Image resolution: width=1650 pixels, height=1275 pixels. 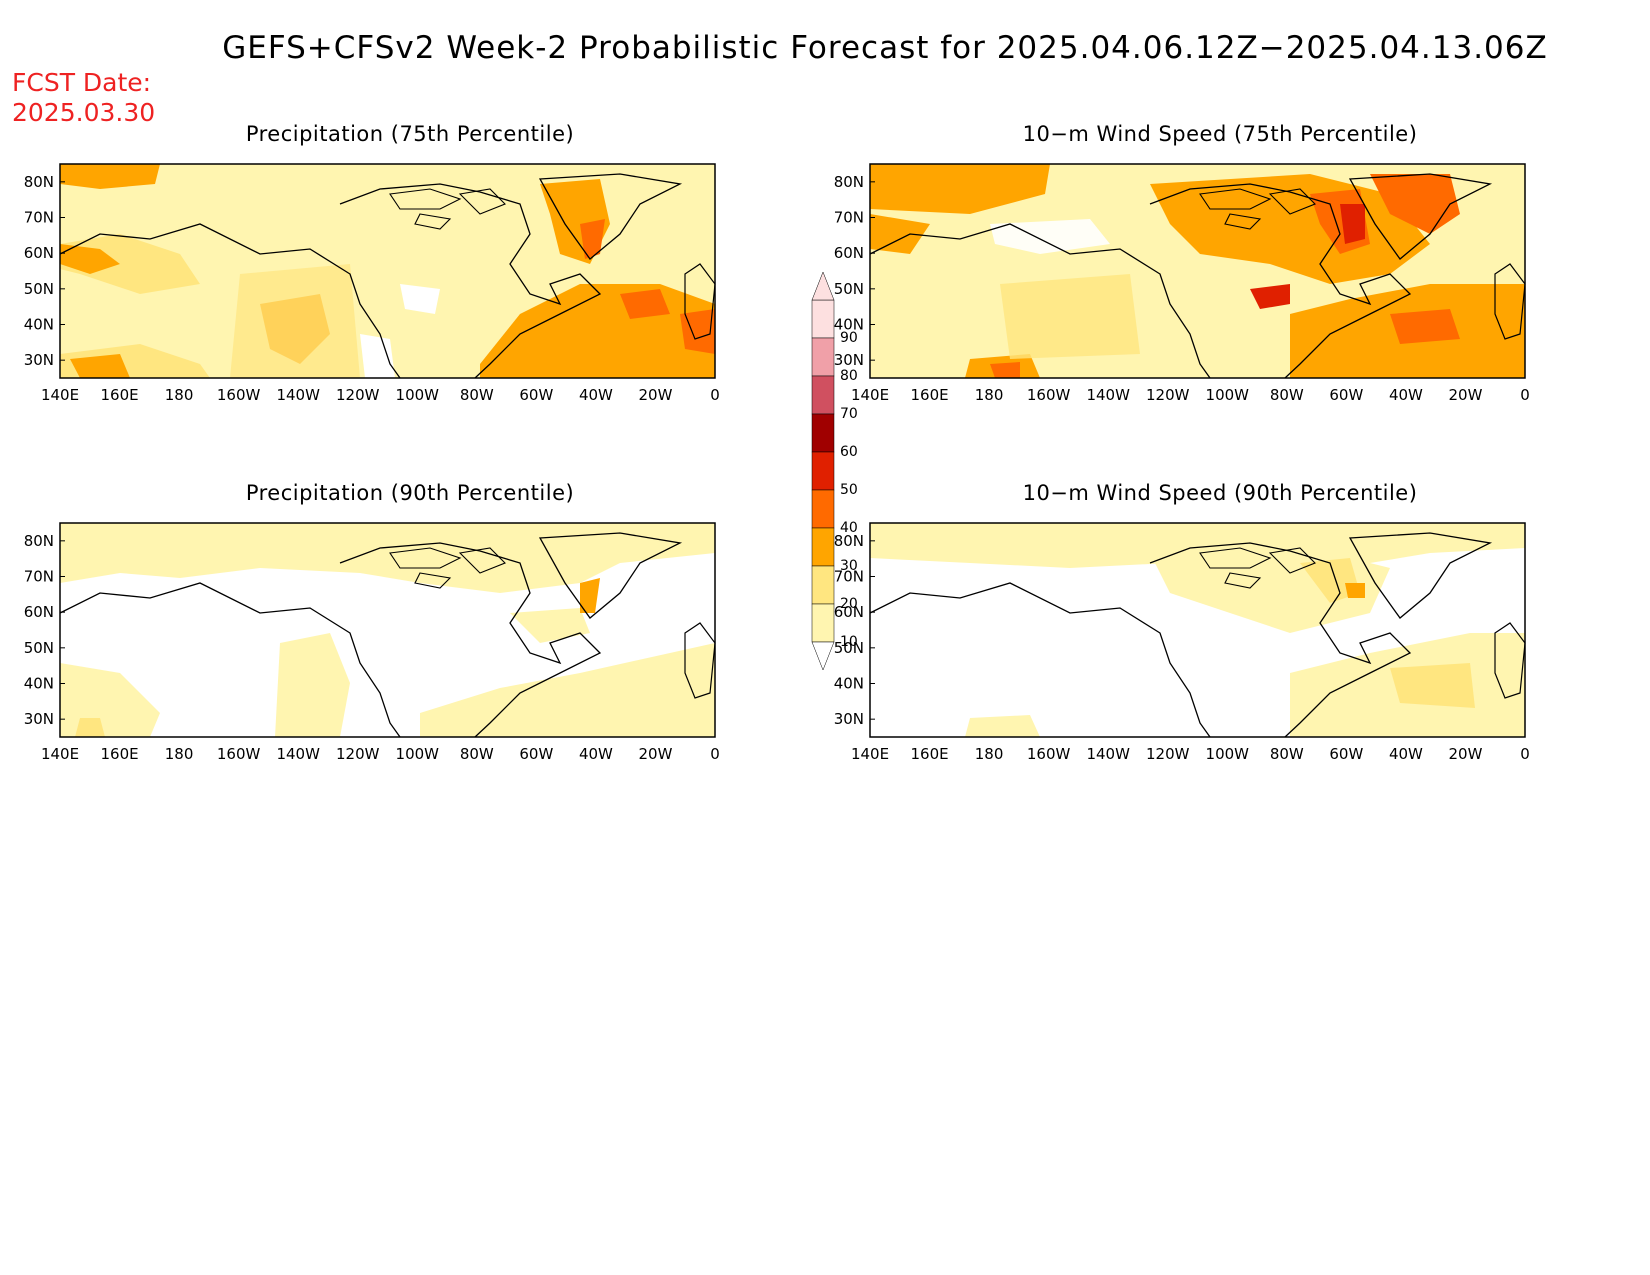 What do you see at coordinates (119, 395) in the screenshot?
I see `lon-tick-label: 160E` at bounding box center [119, 395].